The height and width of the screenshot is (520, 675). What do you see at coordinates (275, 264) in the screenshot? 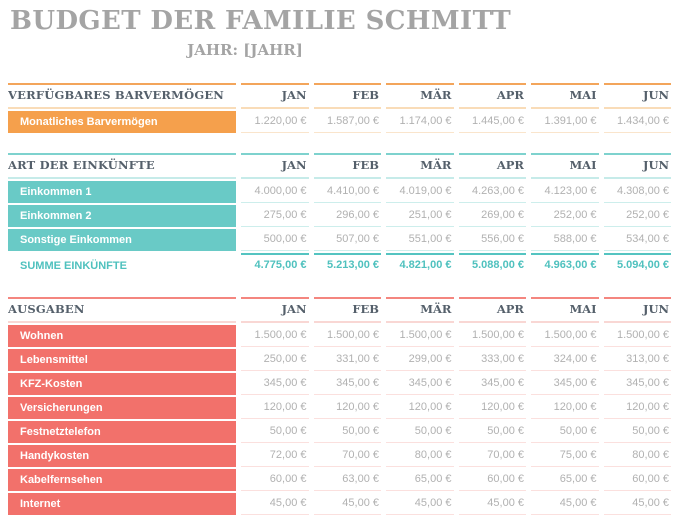
I see `total-value-cell: 4.775,00 €` at bounding box center [275, 264].